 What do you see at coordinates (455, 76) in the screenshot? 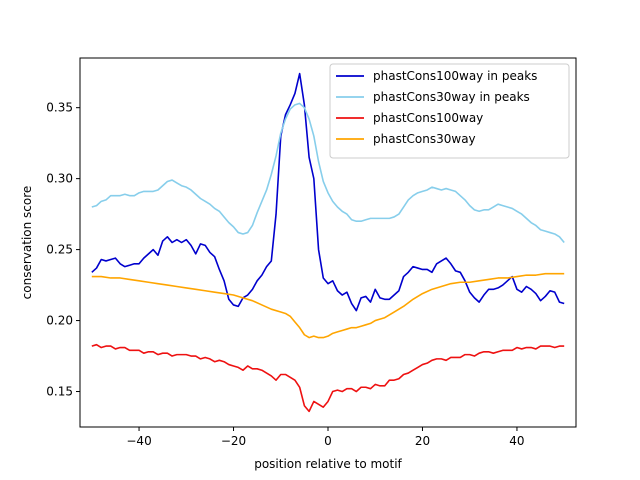
I see `legend-label-1: phastCons100way in peaks` at bounding box center [455, 76].